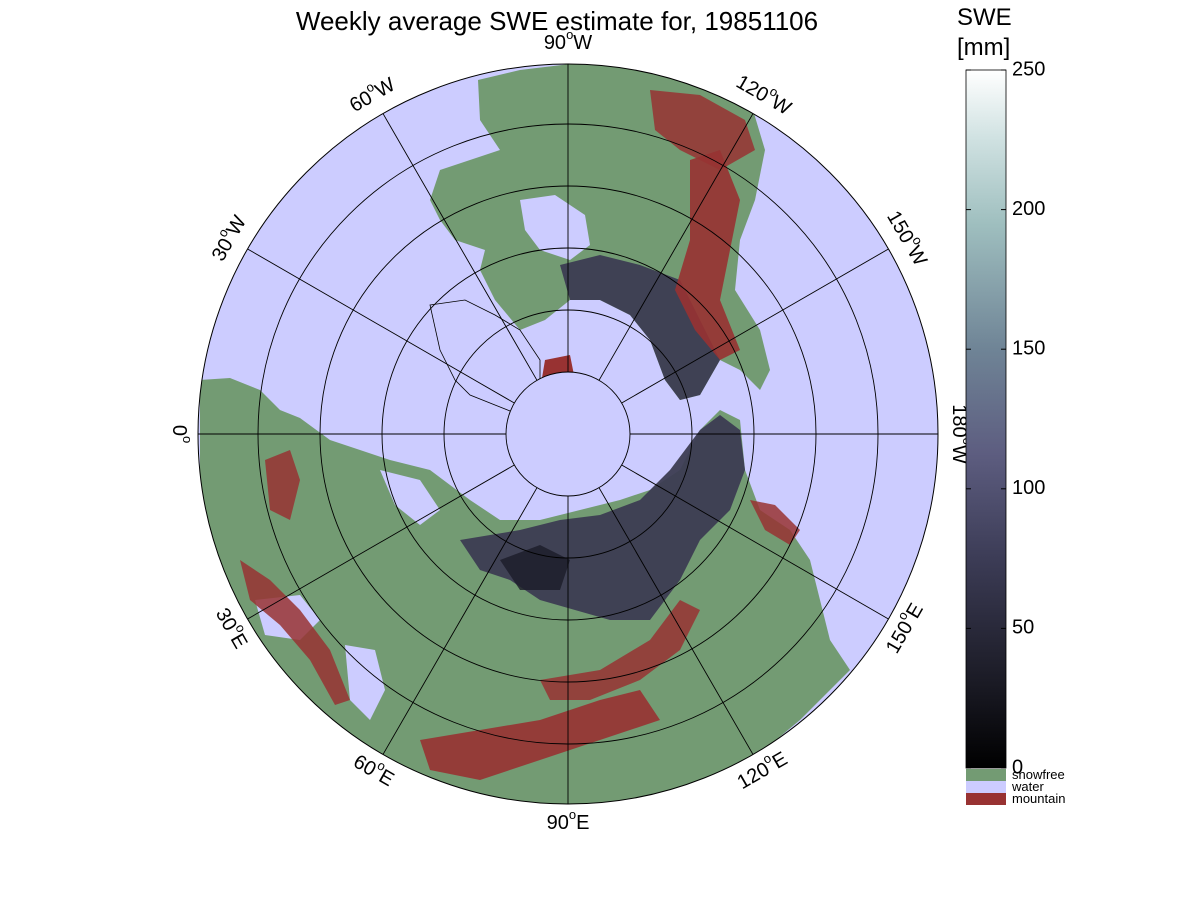  I want to click on mountain-scandinavia, so click(282, 485).